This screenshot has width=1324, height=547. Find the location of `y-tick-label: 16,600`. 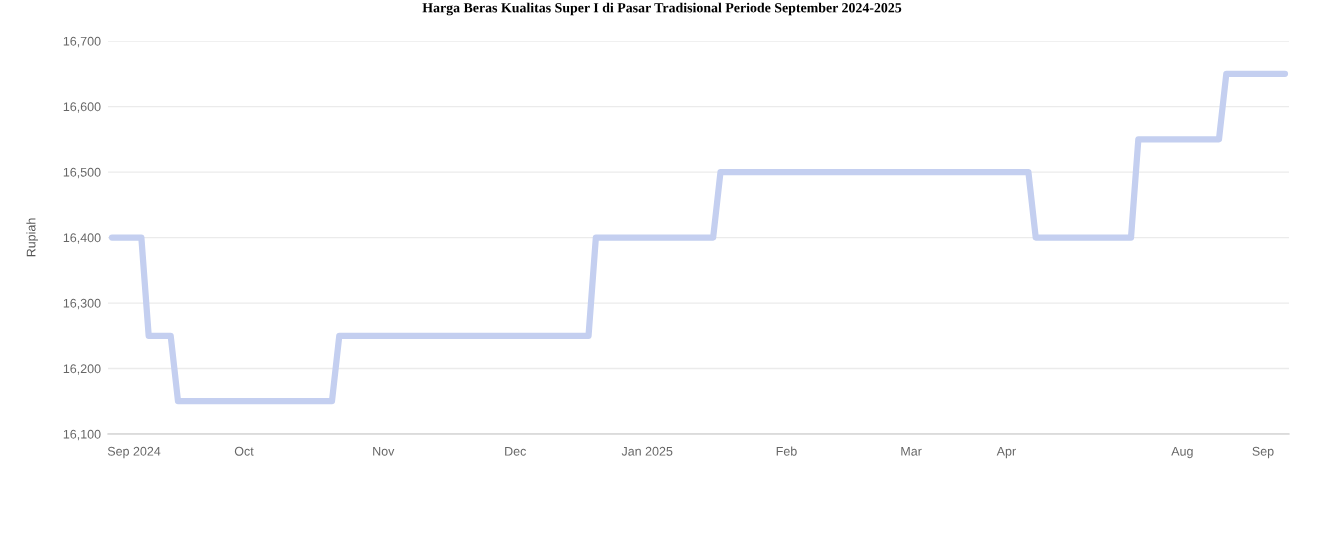

y-tick-label: 16,600 is located at coordinates (82, 107).